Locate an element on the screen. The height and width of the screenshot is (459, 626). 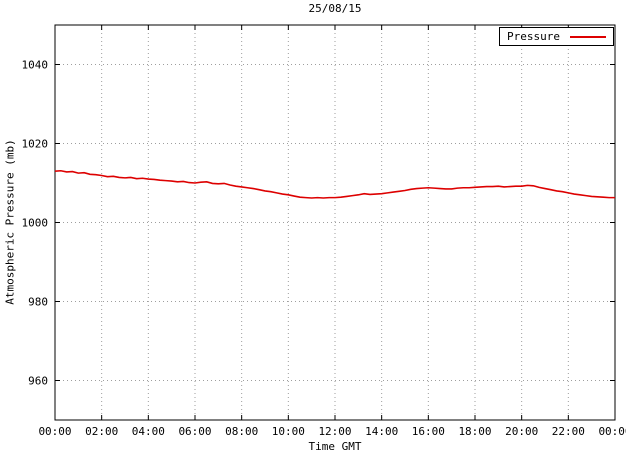
x-axis-label: Time GMT is located at coordinates (335, 446).